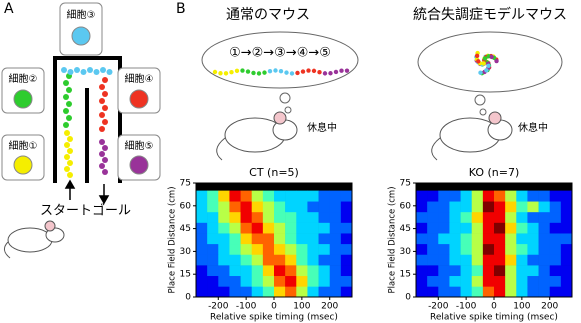 This screenshot has width=581, height=323. What do you see at coordinates (23, 78) in the screenshot?
I see `cell-label: 細胞②` at bounding box center [23, 78].